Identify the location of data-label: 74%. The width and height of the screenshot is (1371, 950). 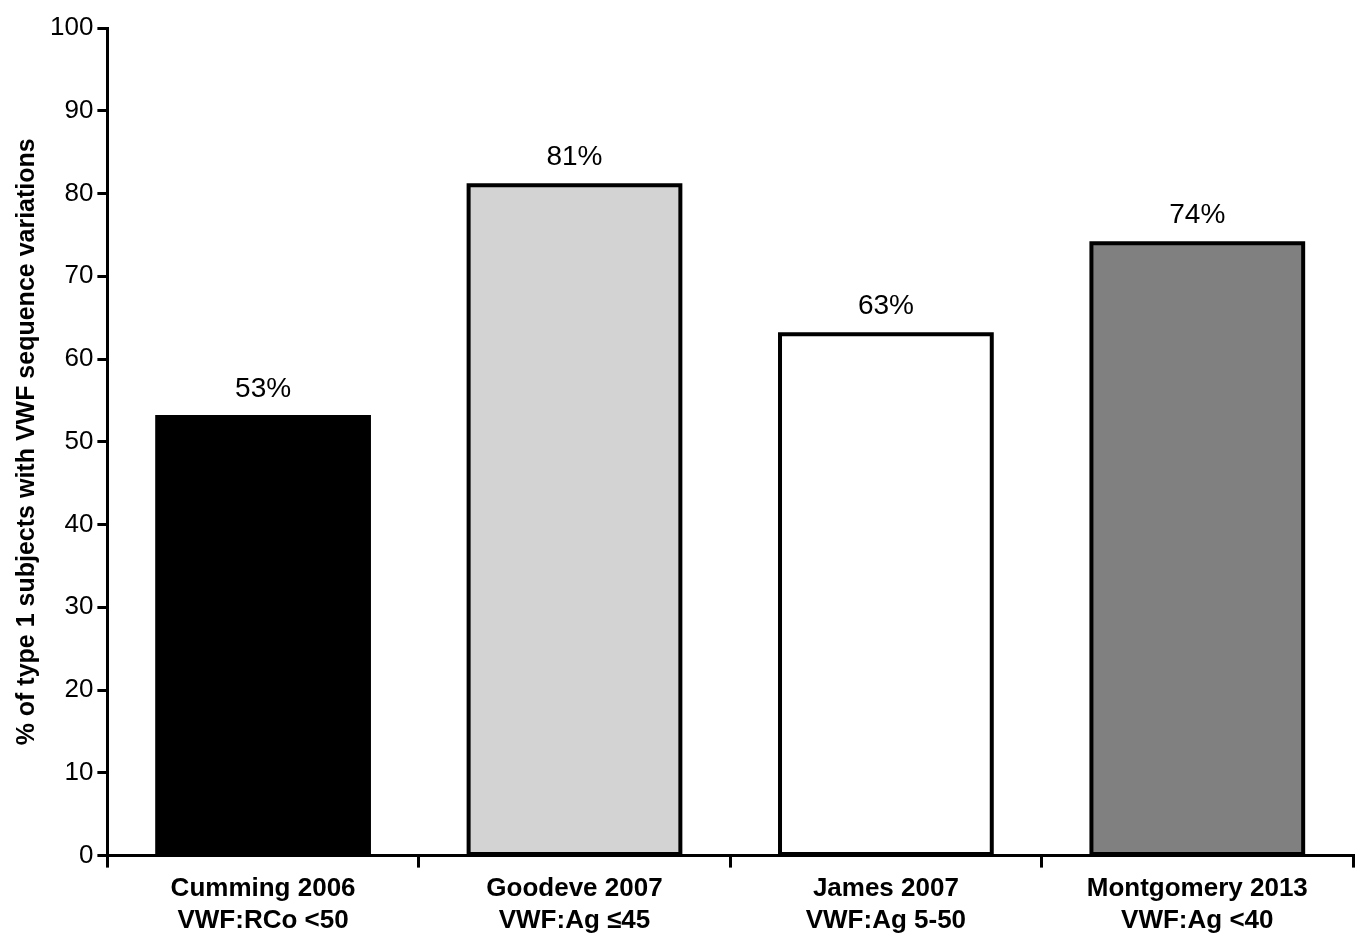
(1197, 213).